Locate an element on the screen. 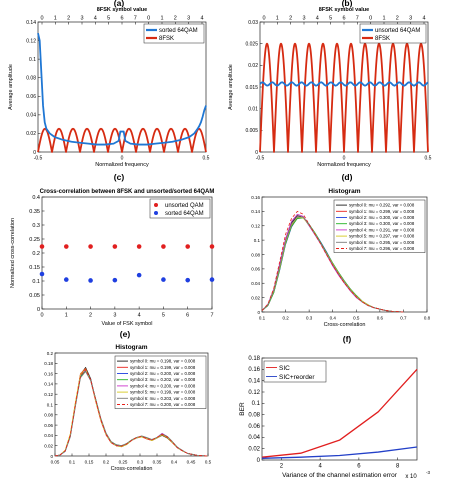 The height and width of the screenshot is (490, 474). y-tick-label: 0.005 is located at coordinates (251, 131).